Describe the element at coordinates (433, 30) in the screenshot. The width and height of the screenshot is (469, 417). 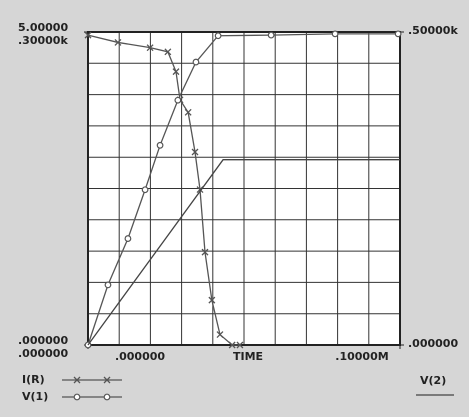
I see `y2-tick-label: .50000k` at that location.